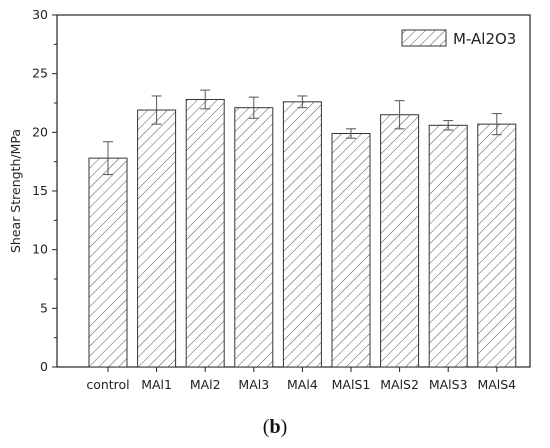 This screenshot has height=448, width=550. I want to click on bar-MAlS3, so click(448, 246).